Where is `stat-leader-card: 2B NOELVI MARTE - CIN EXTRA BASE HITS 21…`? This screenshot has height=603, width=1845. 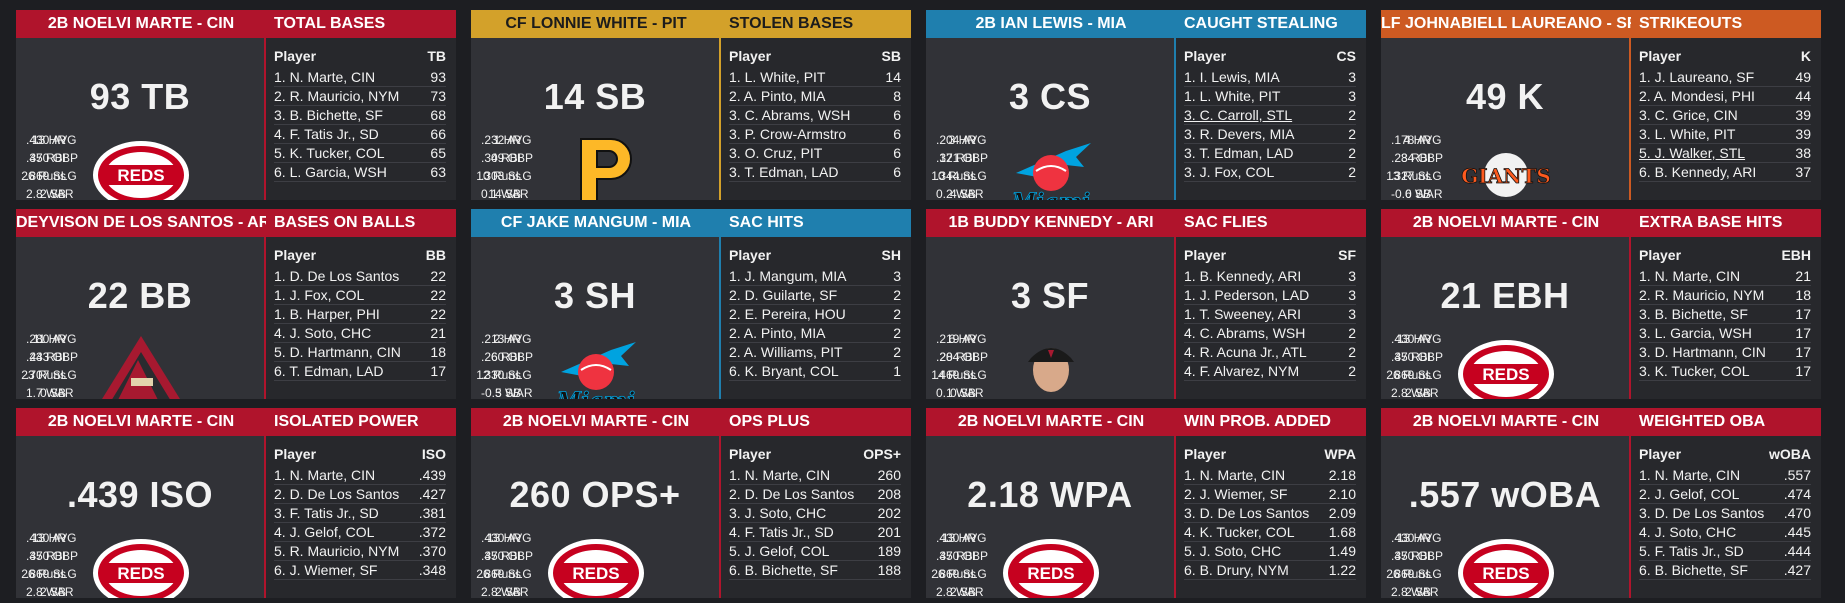 stat-leader-card: 2B NOELVI MARTE - CIN EXTRA BASE HITS 21… is located at coordinates (1601, 304).